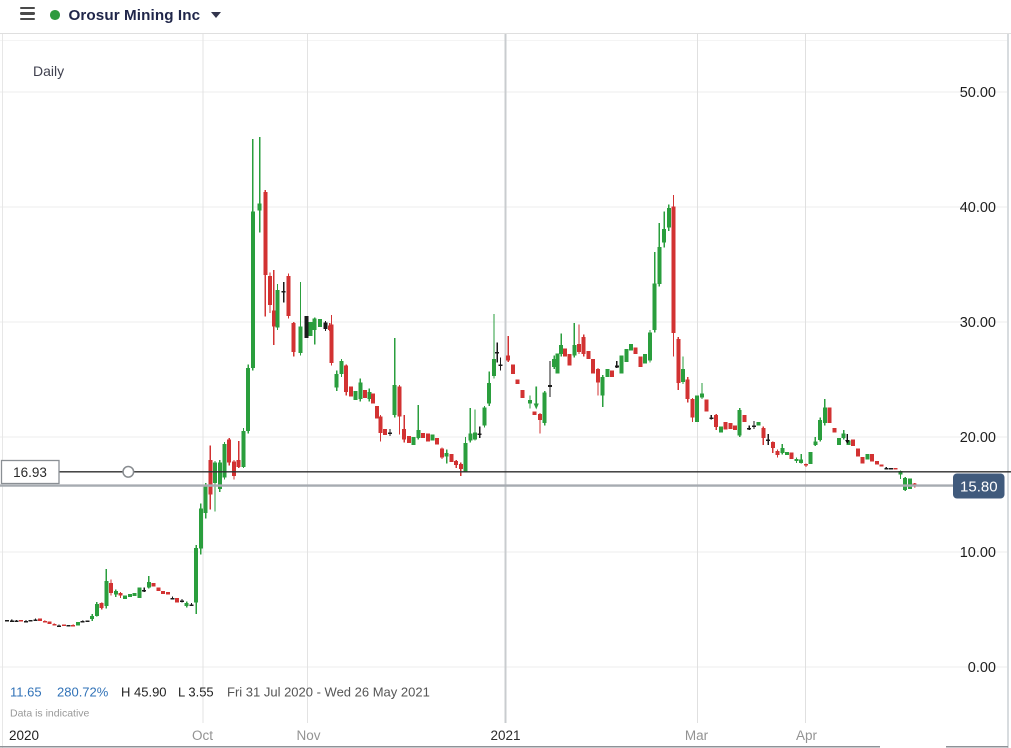 Image resolution: width=1011 pixels, height=748 pixels. Describe the element at coordinates (697, 735) in the screenshot. I see `svg-text: Mar` at that location.